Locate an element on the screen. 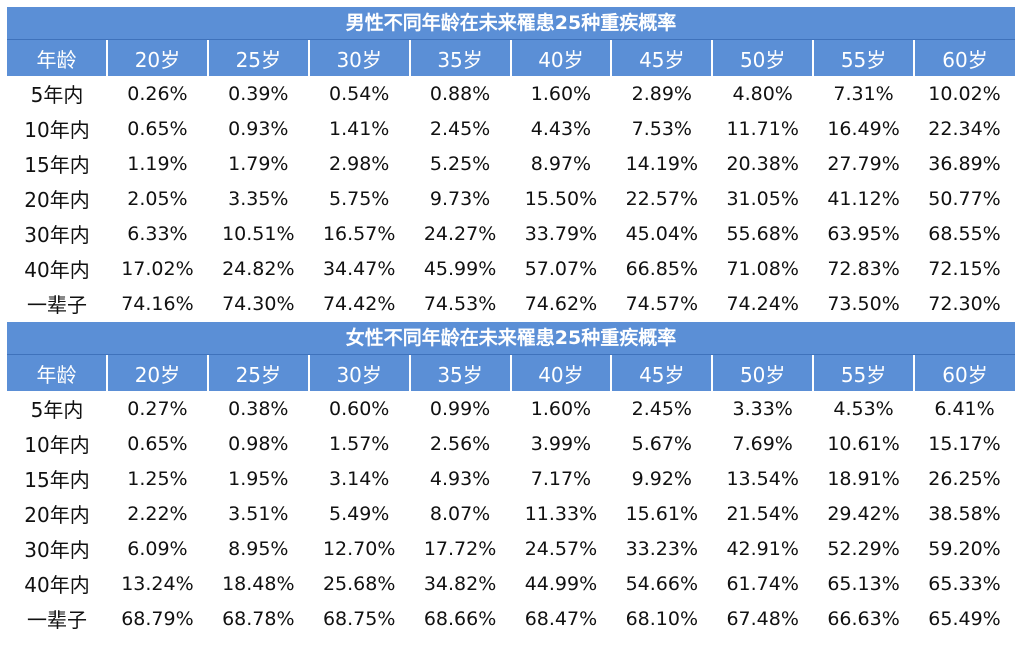 This screenshot has width=1022, height=658. male-probability-cell: 6.33% is located at coordinates (157, 233).